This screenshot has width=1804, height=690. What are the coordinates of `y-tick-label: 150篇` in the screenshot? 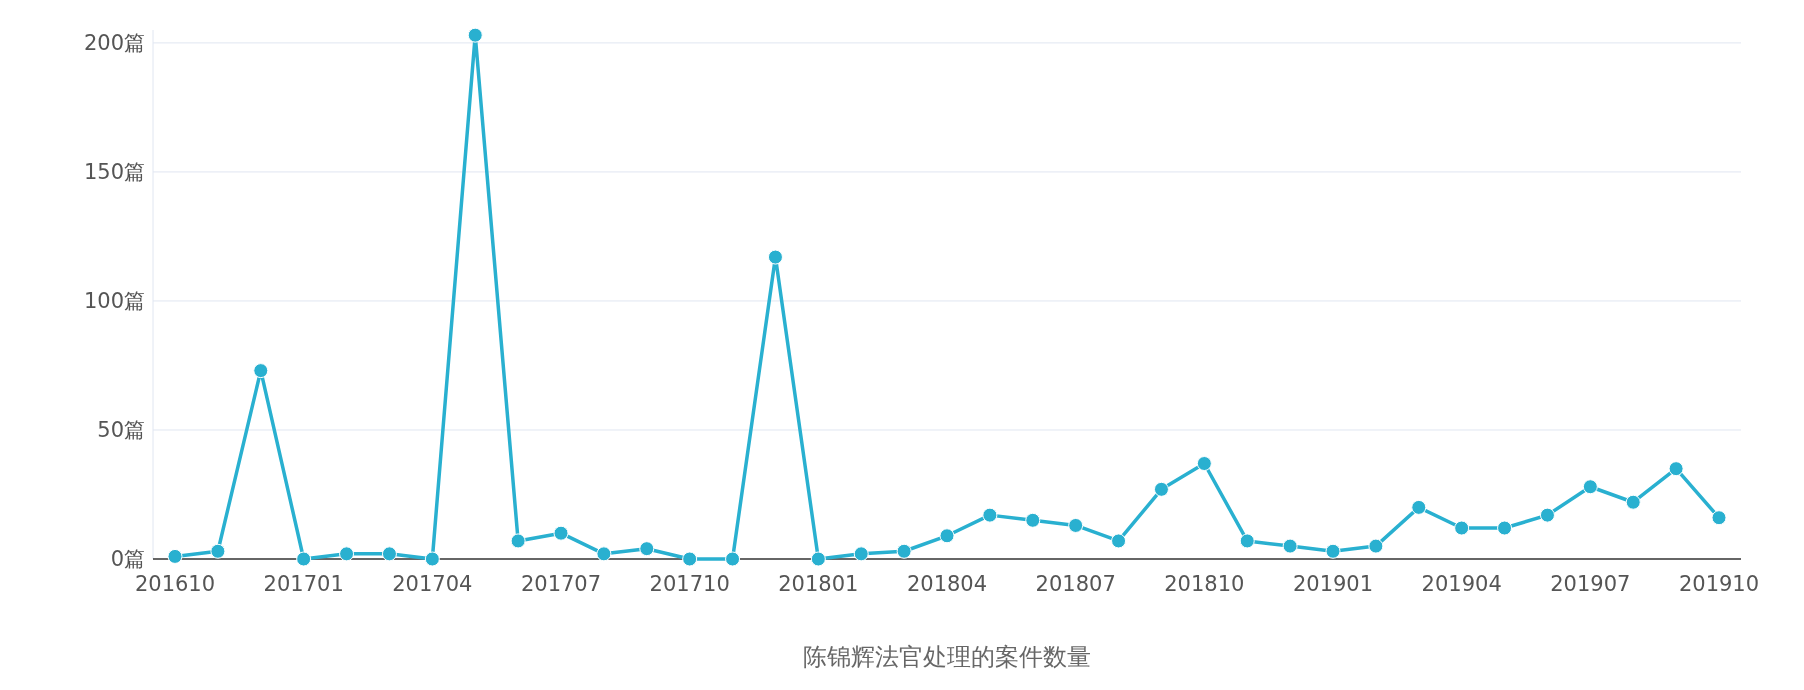 It's located at (114, 171).